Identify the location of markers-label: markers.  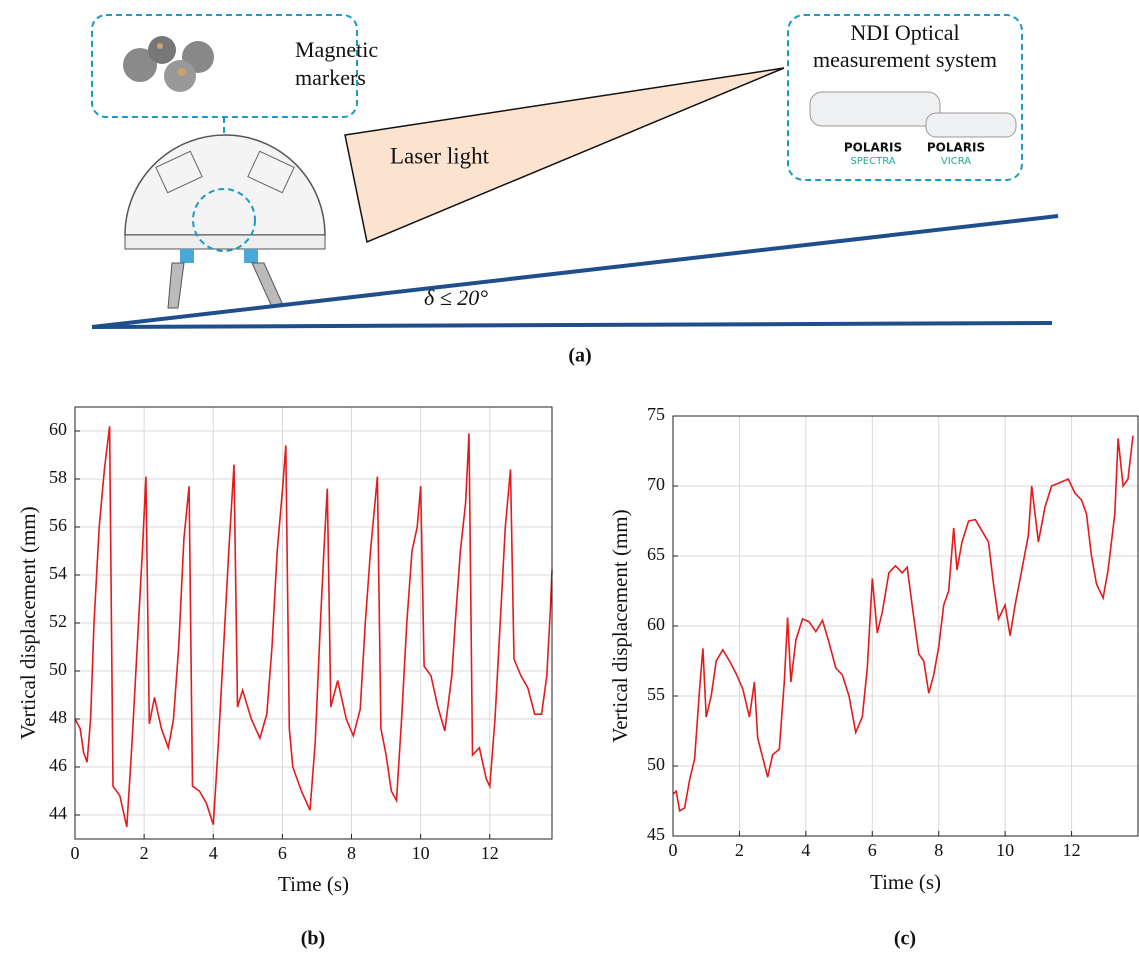
(330, 77).